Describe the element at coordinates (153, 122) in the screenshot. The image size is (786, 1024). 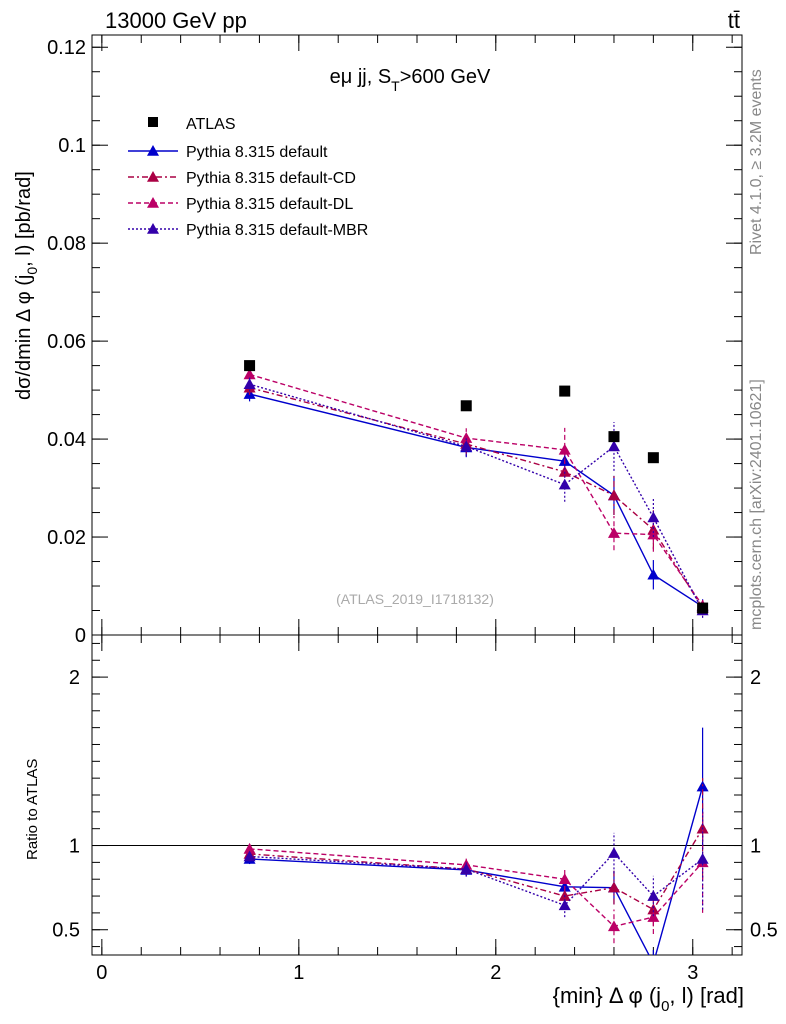
I see `legend-marker-atlas` at that location.